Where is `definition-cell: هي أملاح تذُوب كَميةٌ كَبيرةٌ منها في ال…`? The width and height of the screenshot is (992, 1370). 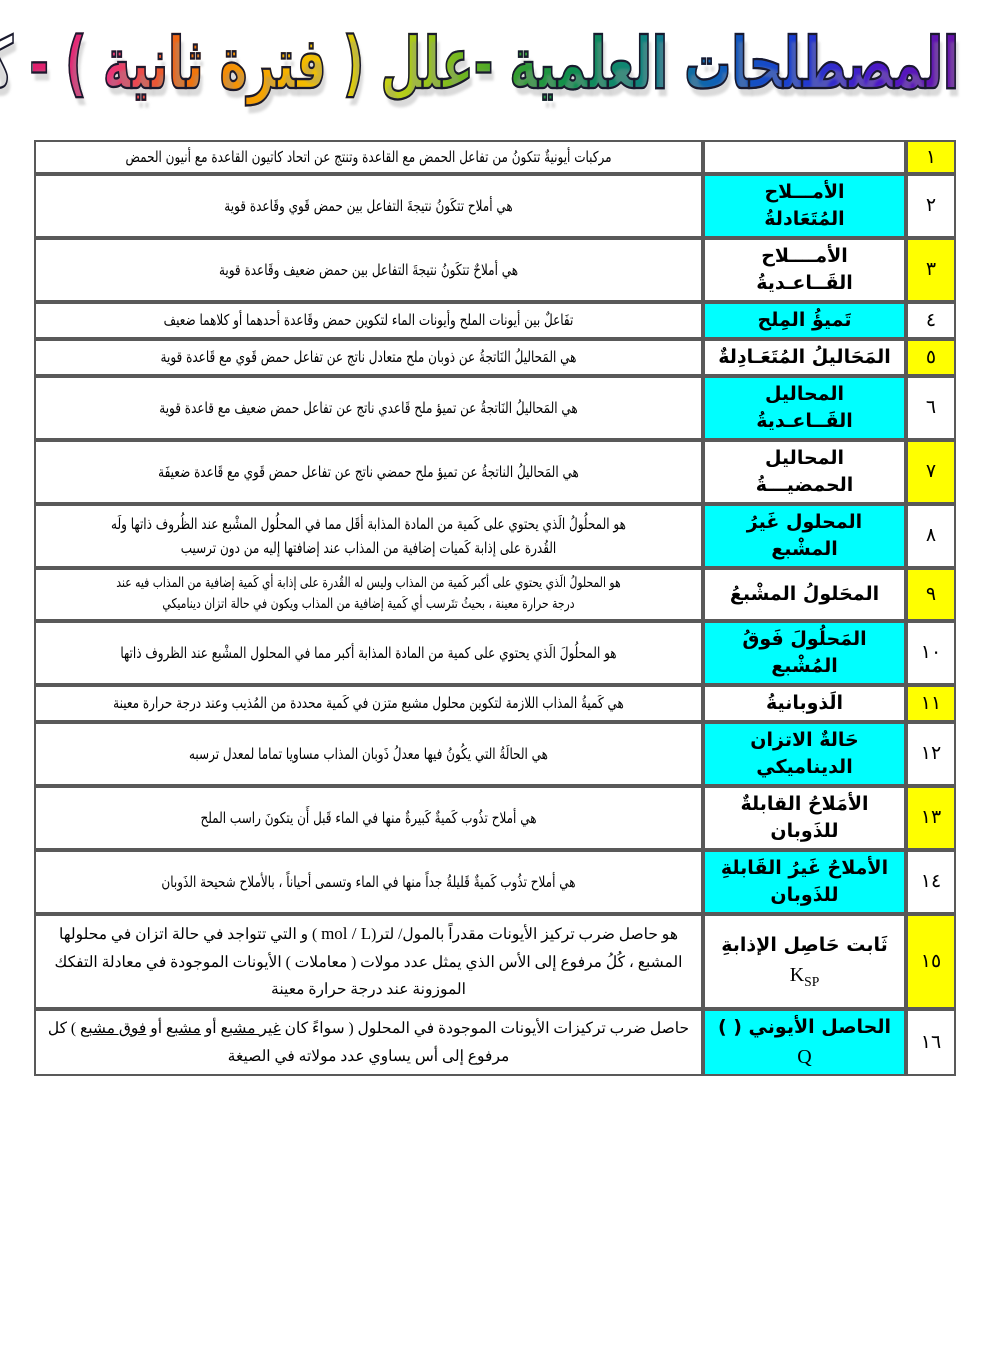 definition-cell: هي أملاح تذُوب كَميةٌ كَبيرةٌ منها في ال… is located at coordinates (368, 817).